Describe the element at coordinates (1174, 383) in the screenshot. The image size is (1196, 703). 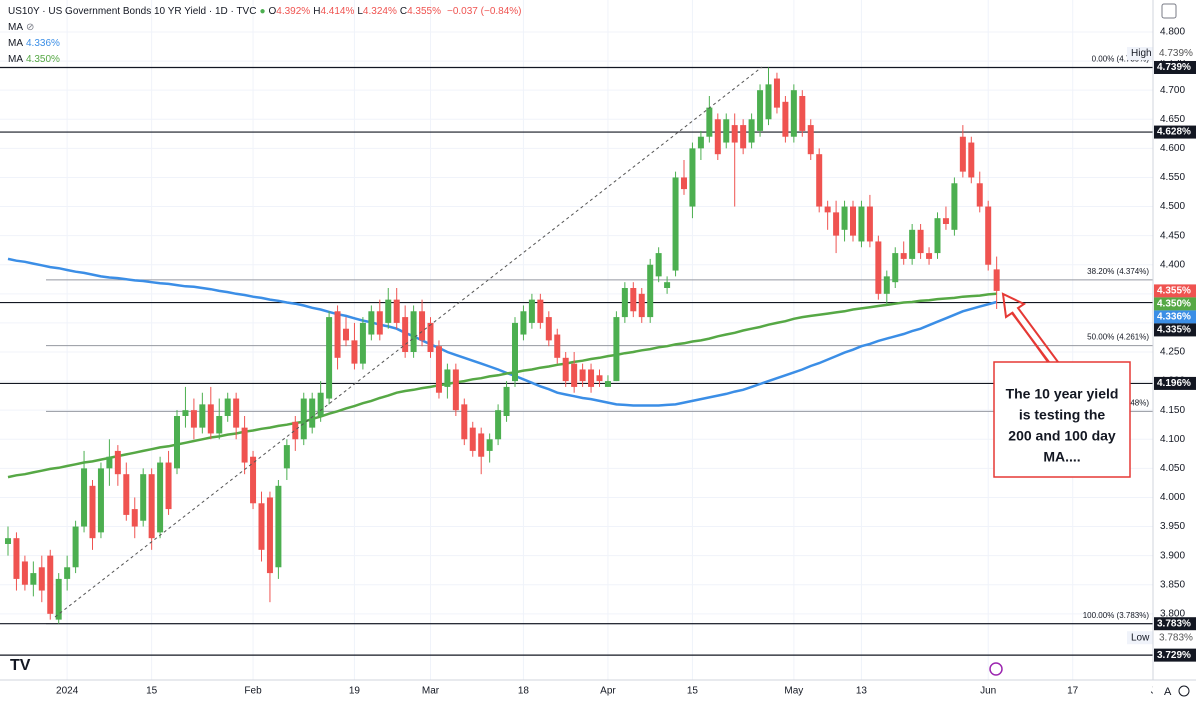
I see `price-badge-label: 4.196%` at that location.